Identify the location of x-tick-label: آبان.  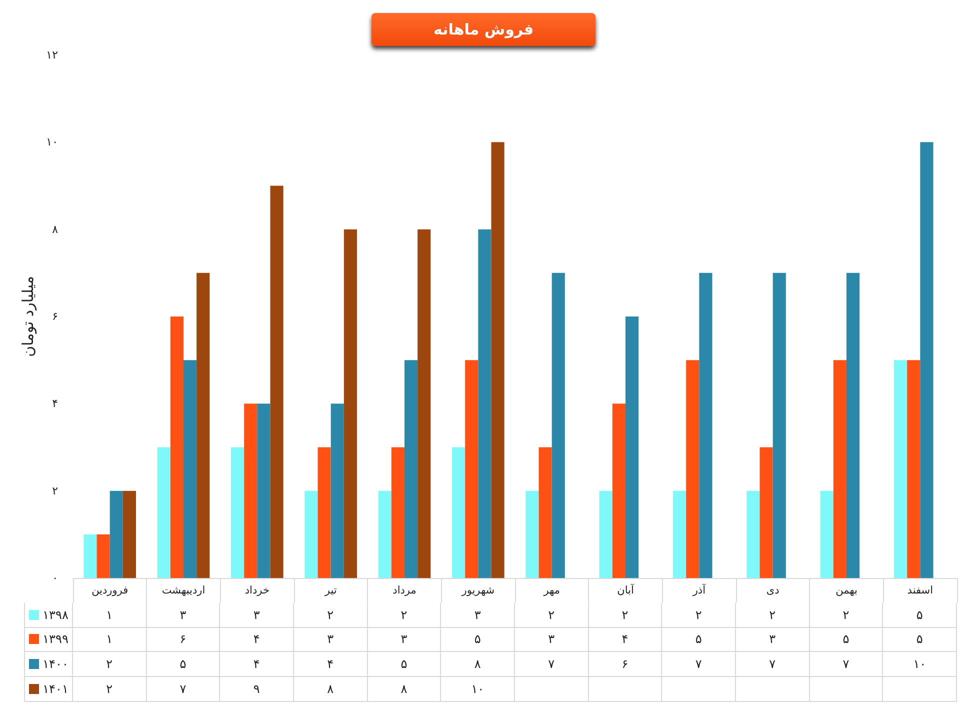
(626, 590).